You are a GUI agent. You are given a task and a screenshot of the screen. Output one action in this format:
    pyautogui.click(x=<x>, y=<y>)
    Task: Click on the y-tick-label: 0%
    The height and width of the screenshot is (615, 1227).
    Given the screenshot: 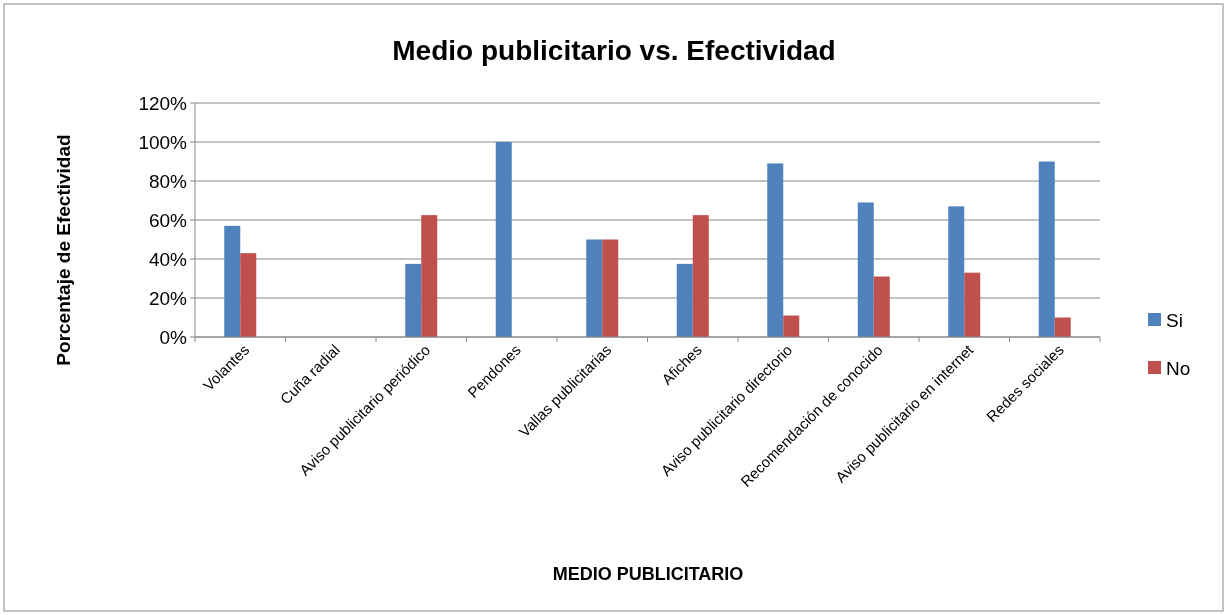 What is the action you would take?
    pyautogui.click(x=173, y=337)
    